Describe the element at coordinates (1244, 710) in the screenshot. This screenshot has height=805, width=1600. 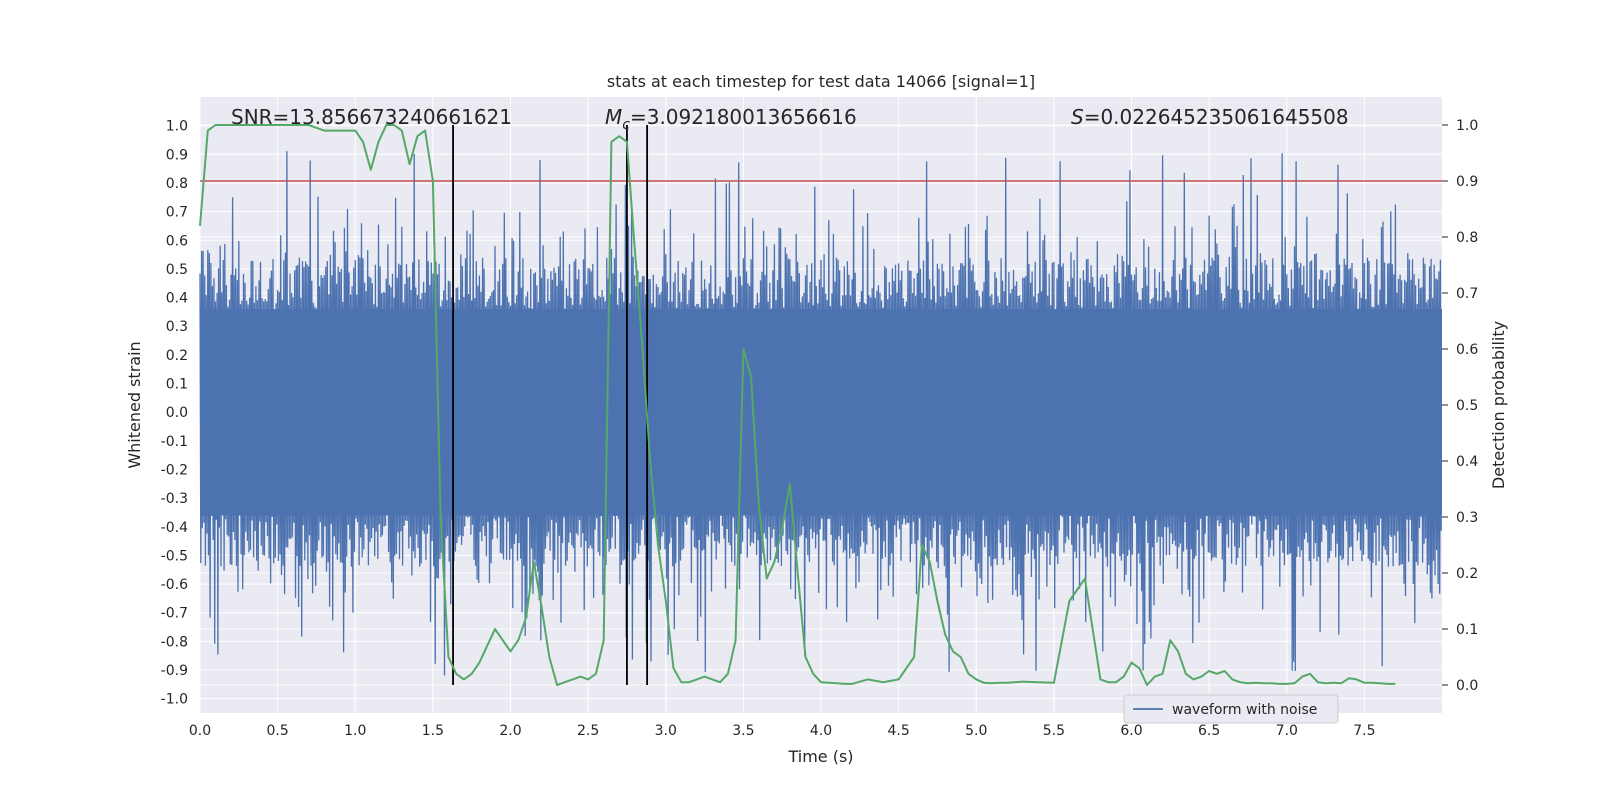
I see `legend-label: waveform with noise` at that location.